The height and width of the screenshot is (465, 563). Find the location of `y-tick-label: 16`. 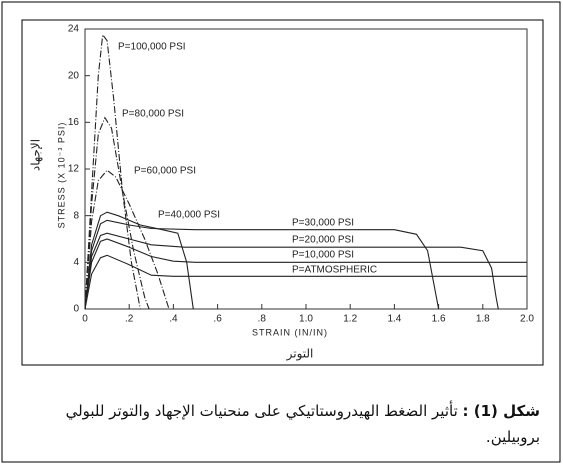

y-tick-label: 16 is located at coordinates (74, 122).